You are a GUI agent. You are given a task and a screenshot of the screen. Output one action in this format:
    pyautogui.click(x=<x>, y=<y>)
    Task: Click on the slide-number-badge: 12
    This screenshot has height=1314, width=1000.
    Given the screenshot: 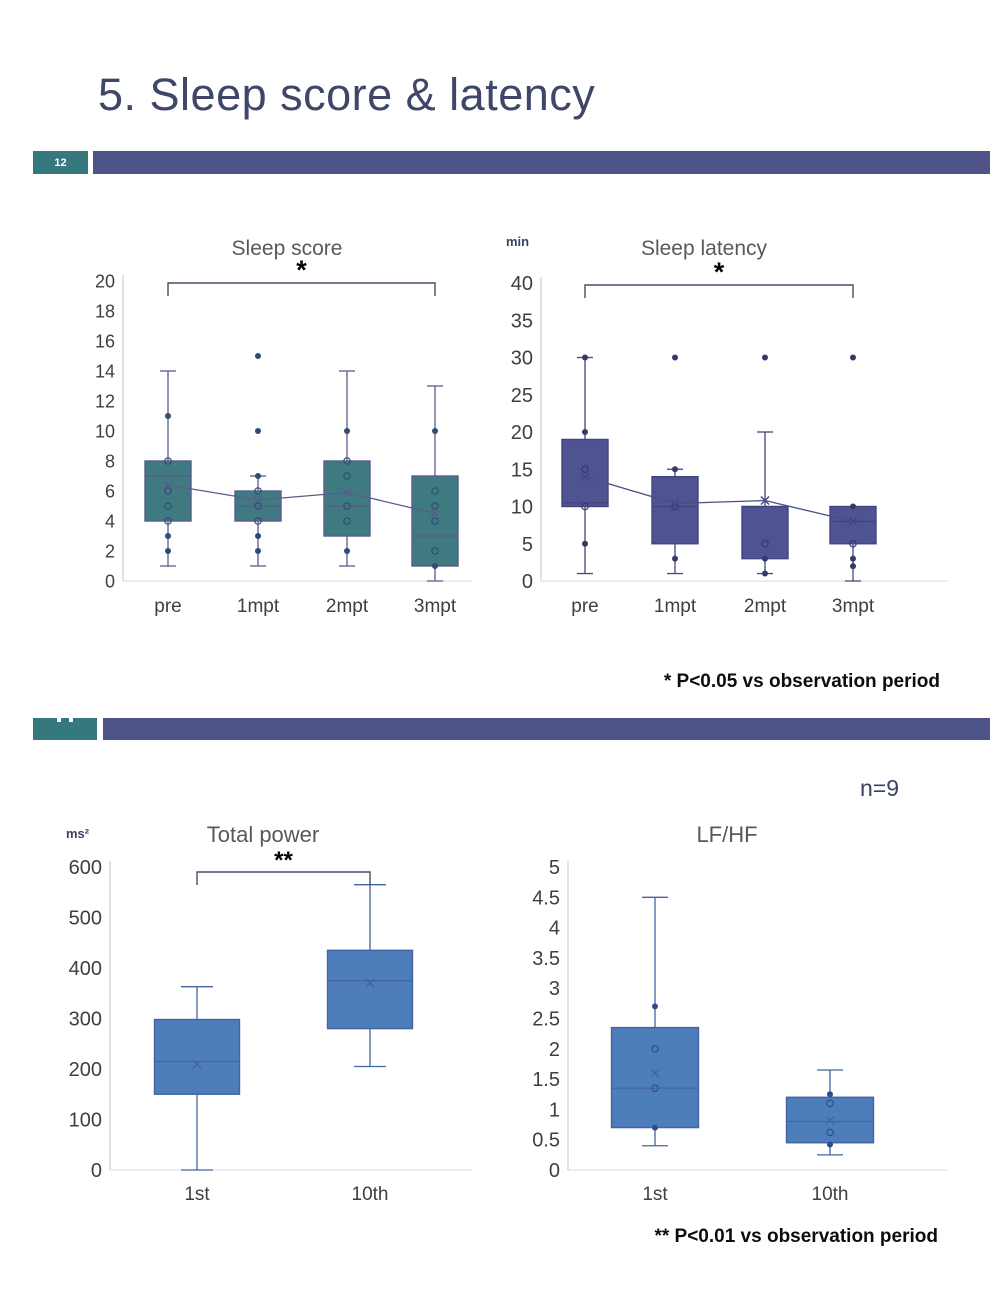 What is the action you would take?
    pyautogui.click(x=60, y=162)
    